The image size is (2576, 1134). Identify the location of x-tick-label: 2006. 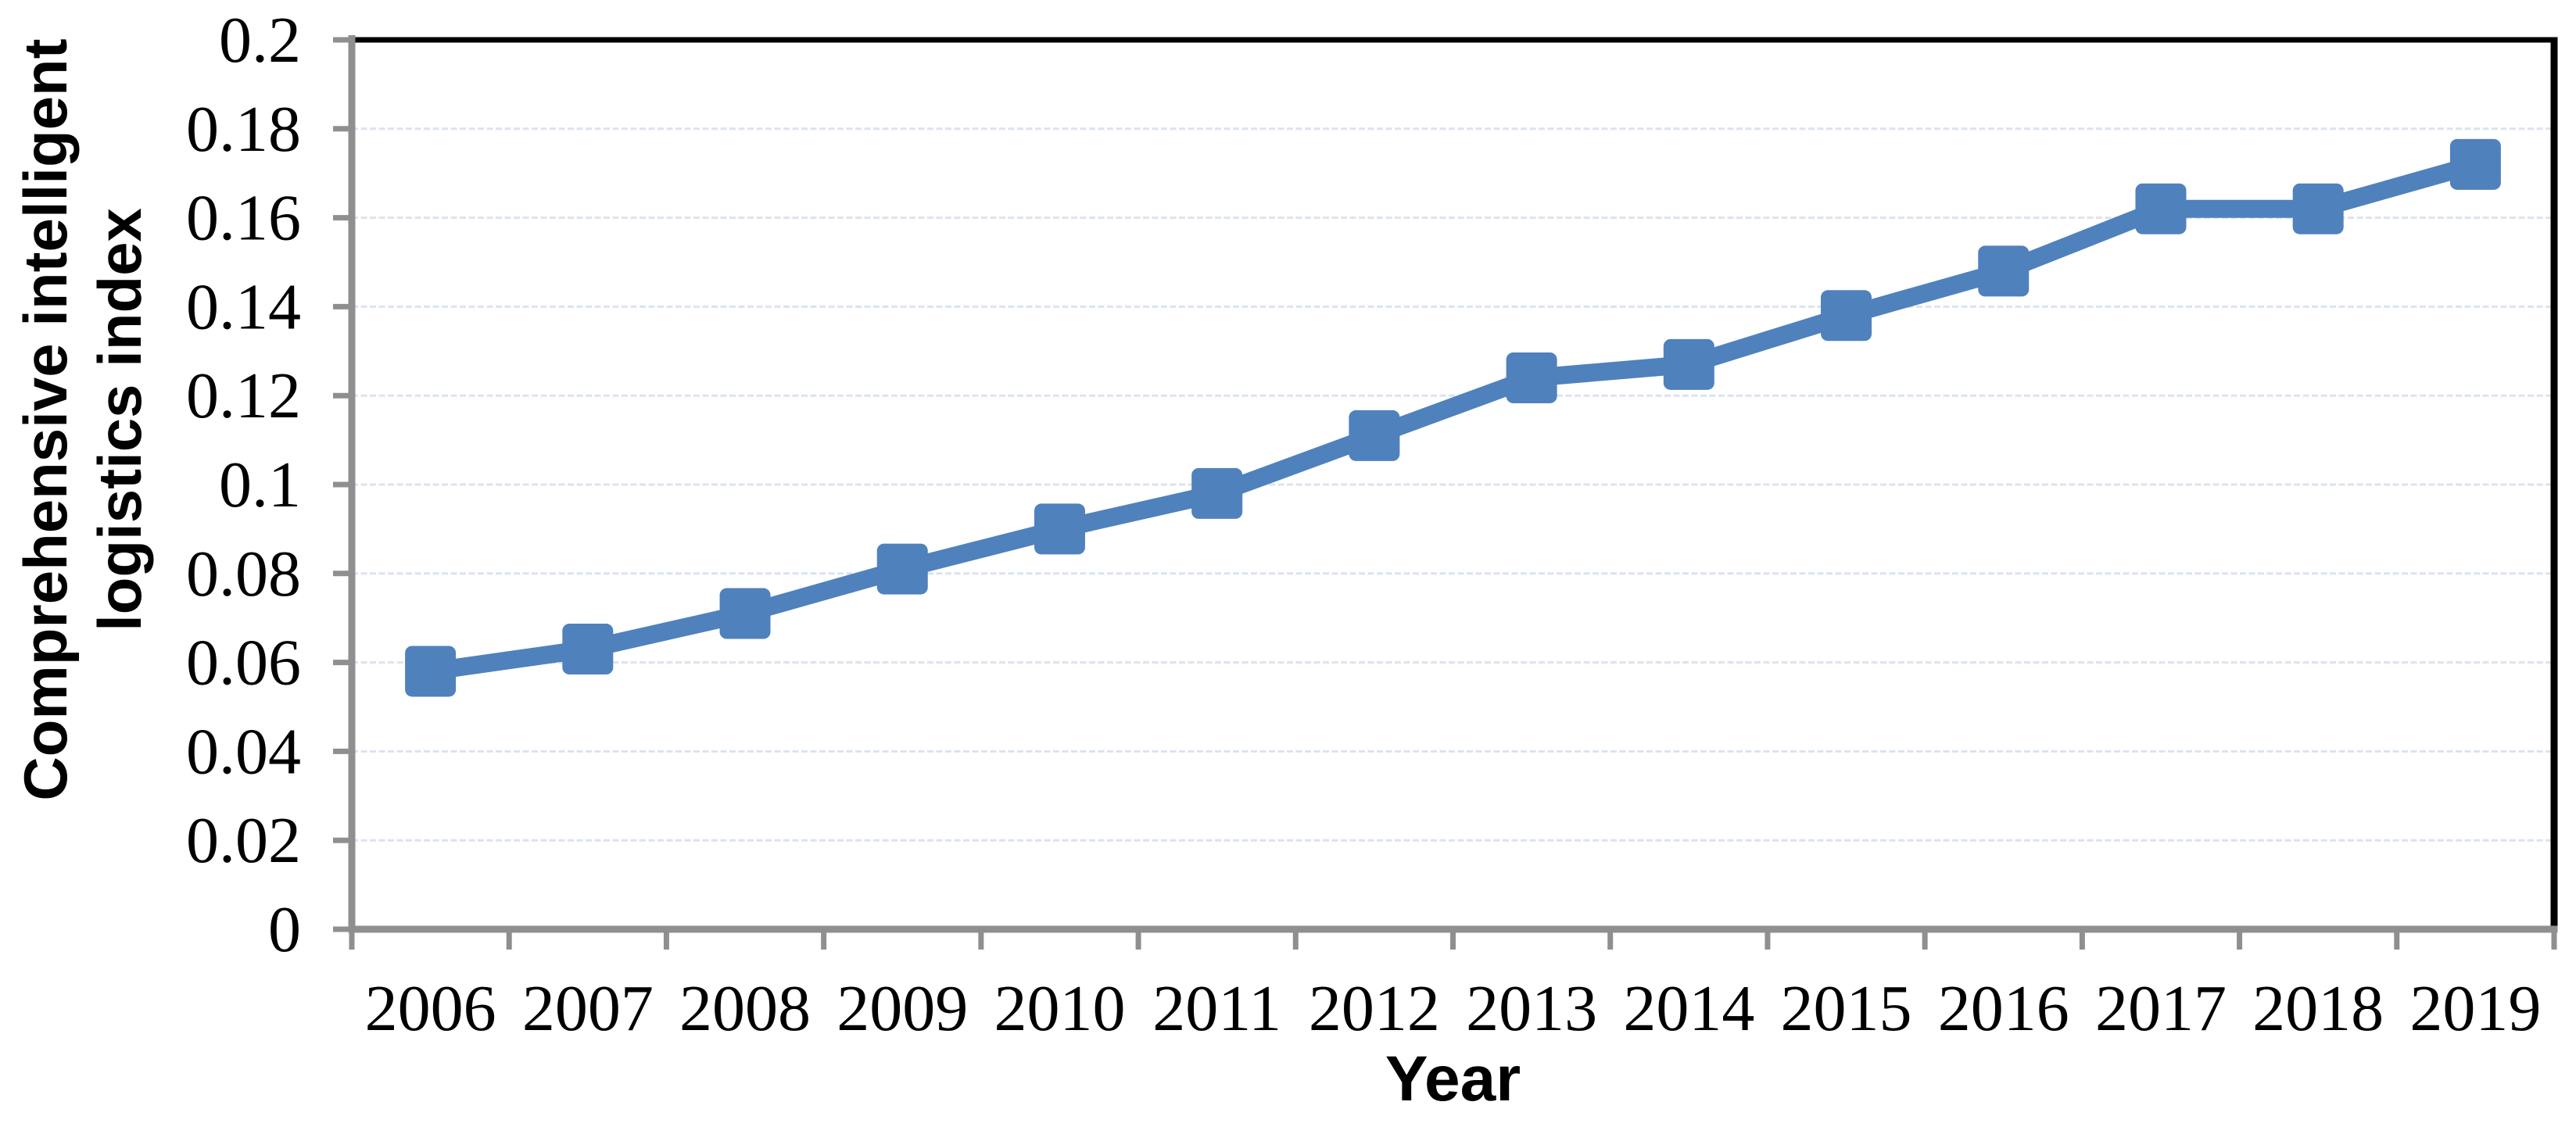
(430, 1009).